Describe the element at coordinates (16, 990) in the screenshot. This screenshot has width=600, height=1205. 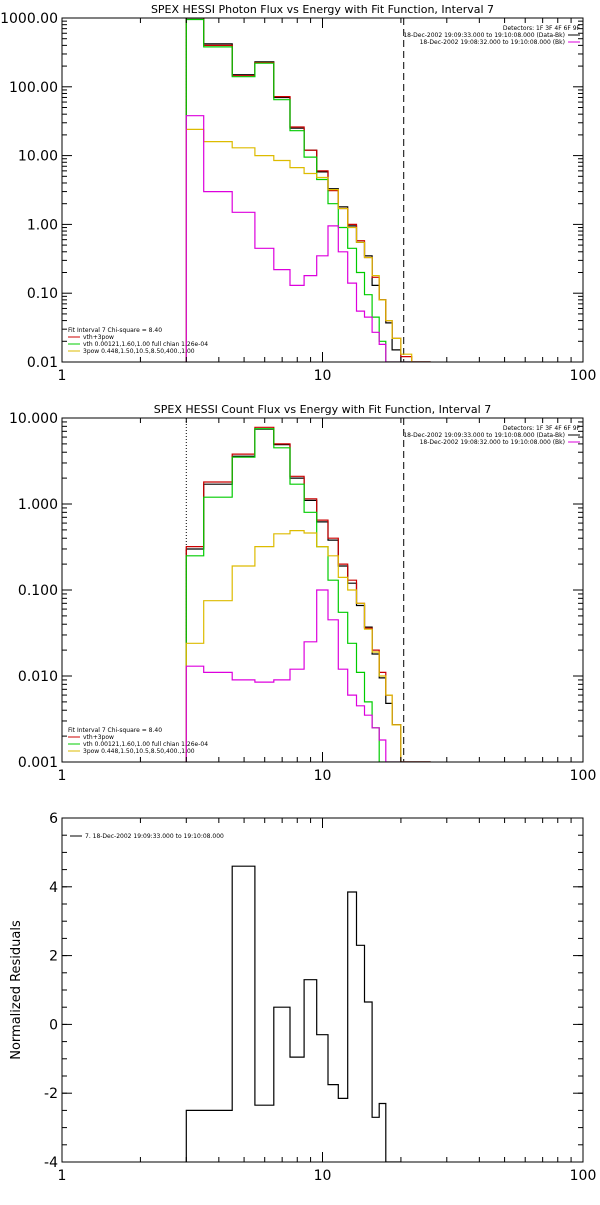
I see `y-axis-label: Normalized Residuals` at that location.